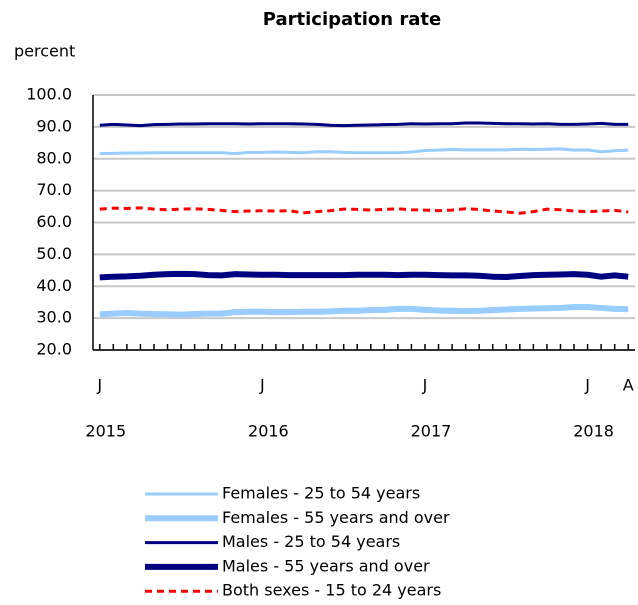  Describe the element at coordinates (54, 157) in the screenshot. I see `y-tick-label: 80.0` at that location.